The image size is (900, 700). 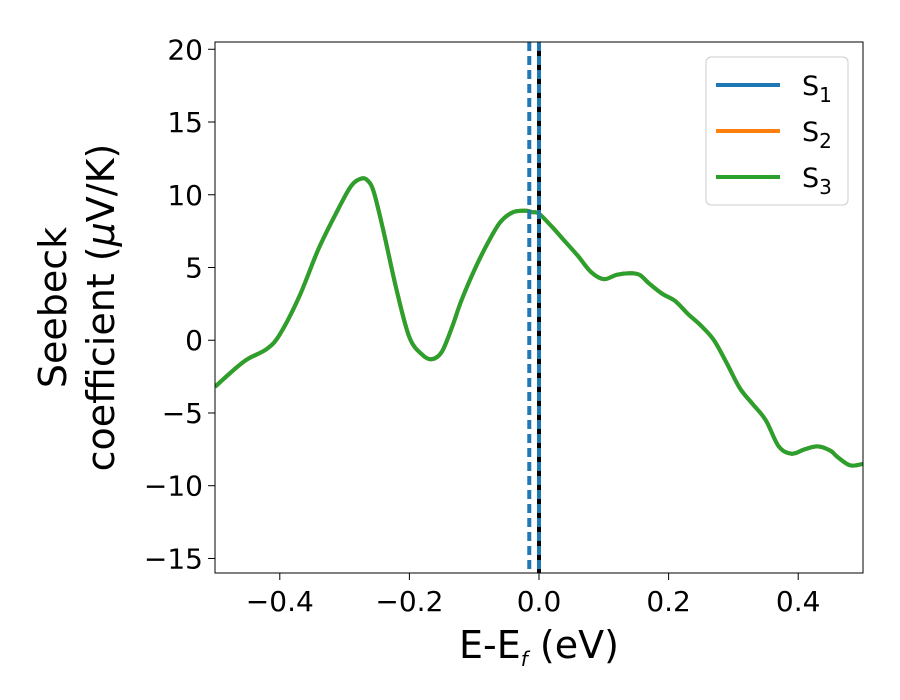 What do you see at coordinates (526, 659) in the screenshot?
I see `x-axis-label-sub: f` at bounding box center [526, 659].